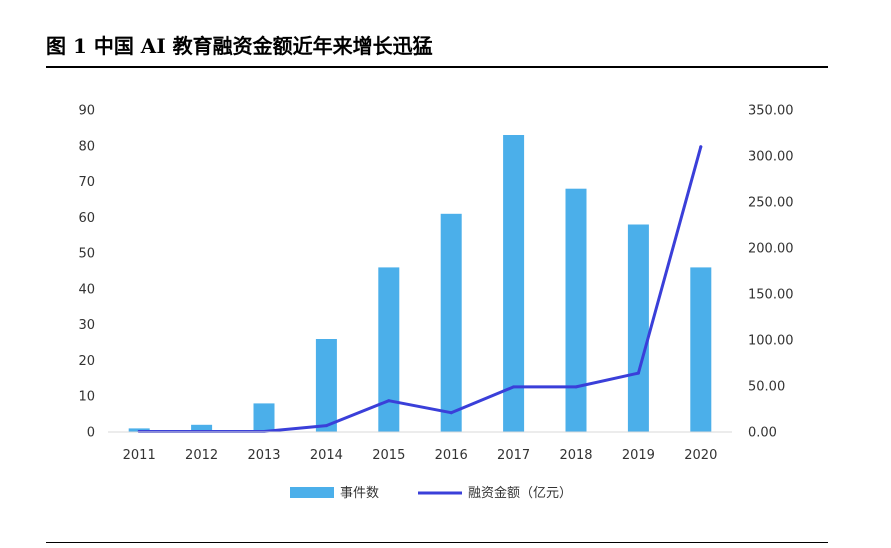 The height and width of the screenshot is (548, 891). What do you see at coordinates (86, 289) in the screenshot?
I see `left-y-tick-label: 40` at bounding box center [86, 289].